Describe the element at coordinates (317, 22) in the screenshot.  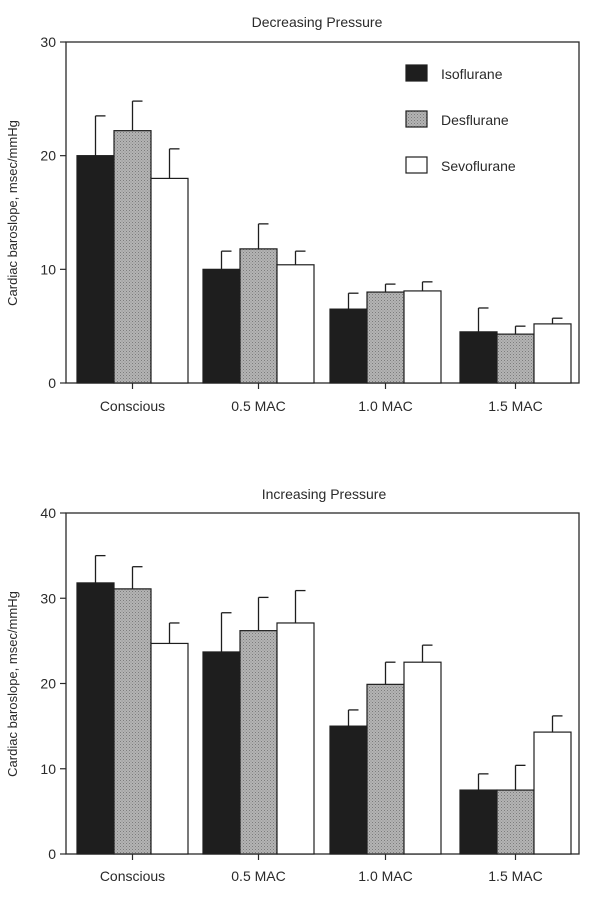
I see `chart-title: Decreasing Pressure` at that location.